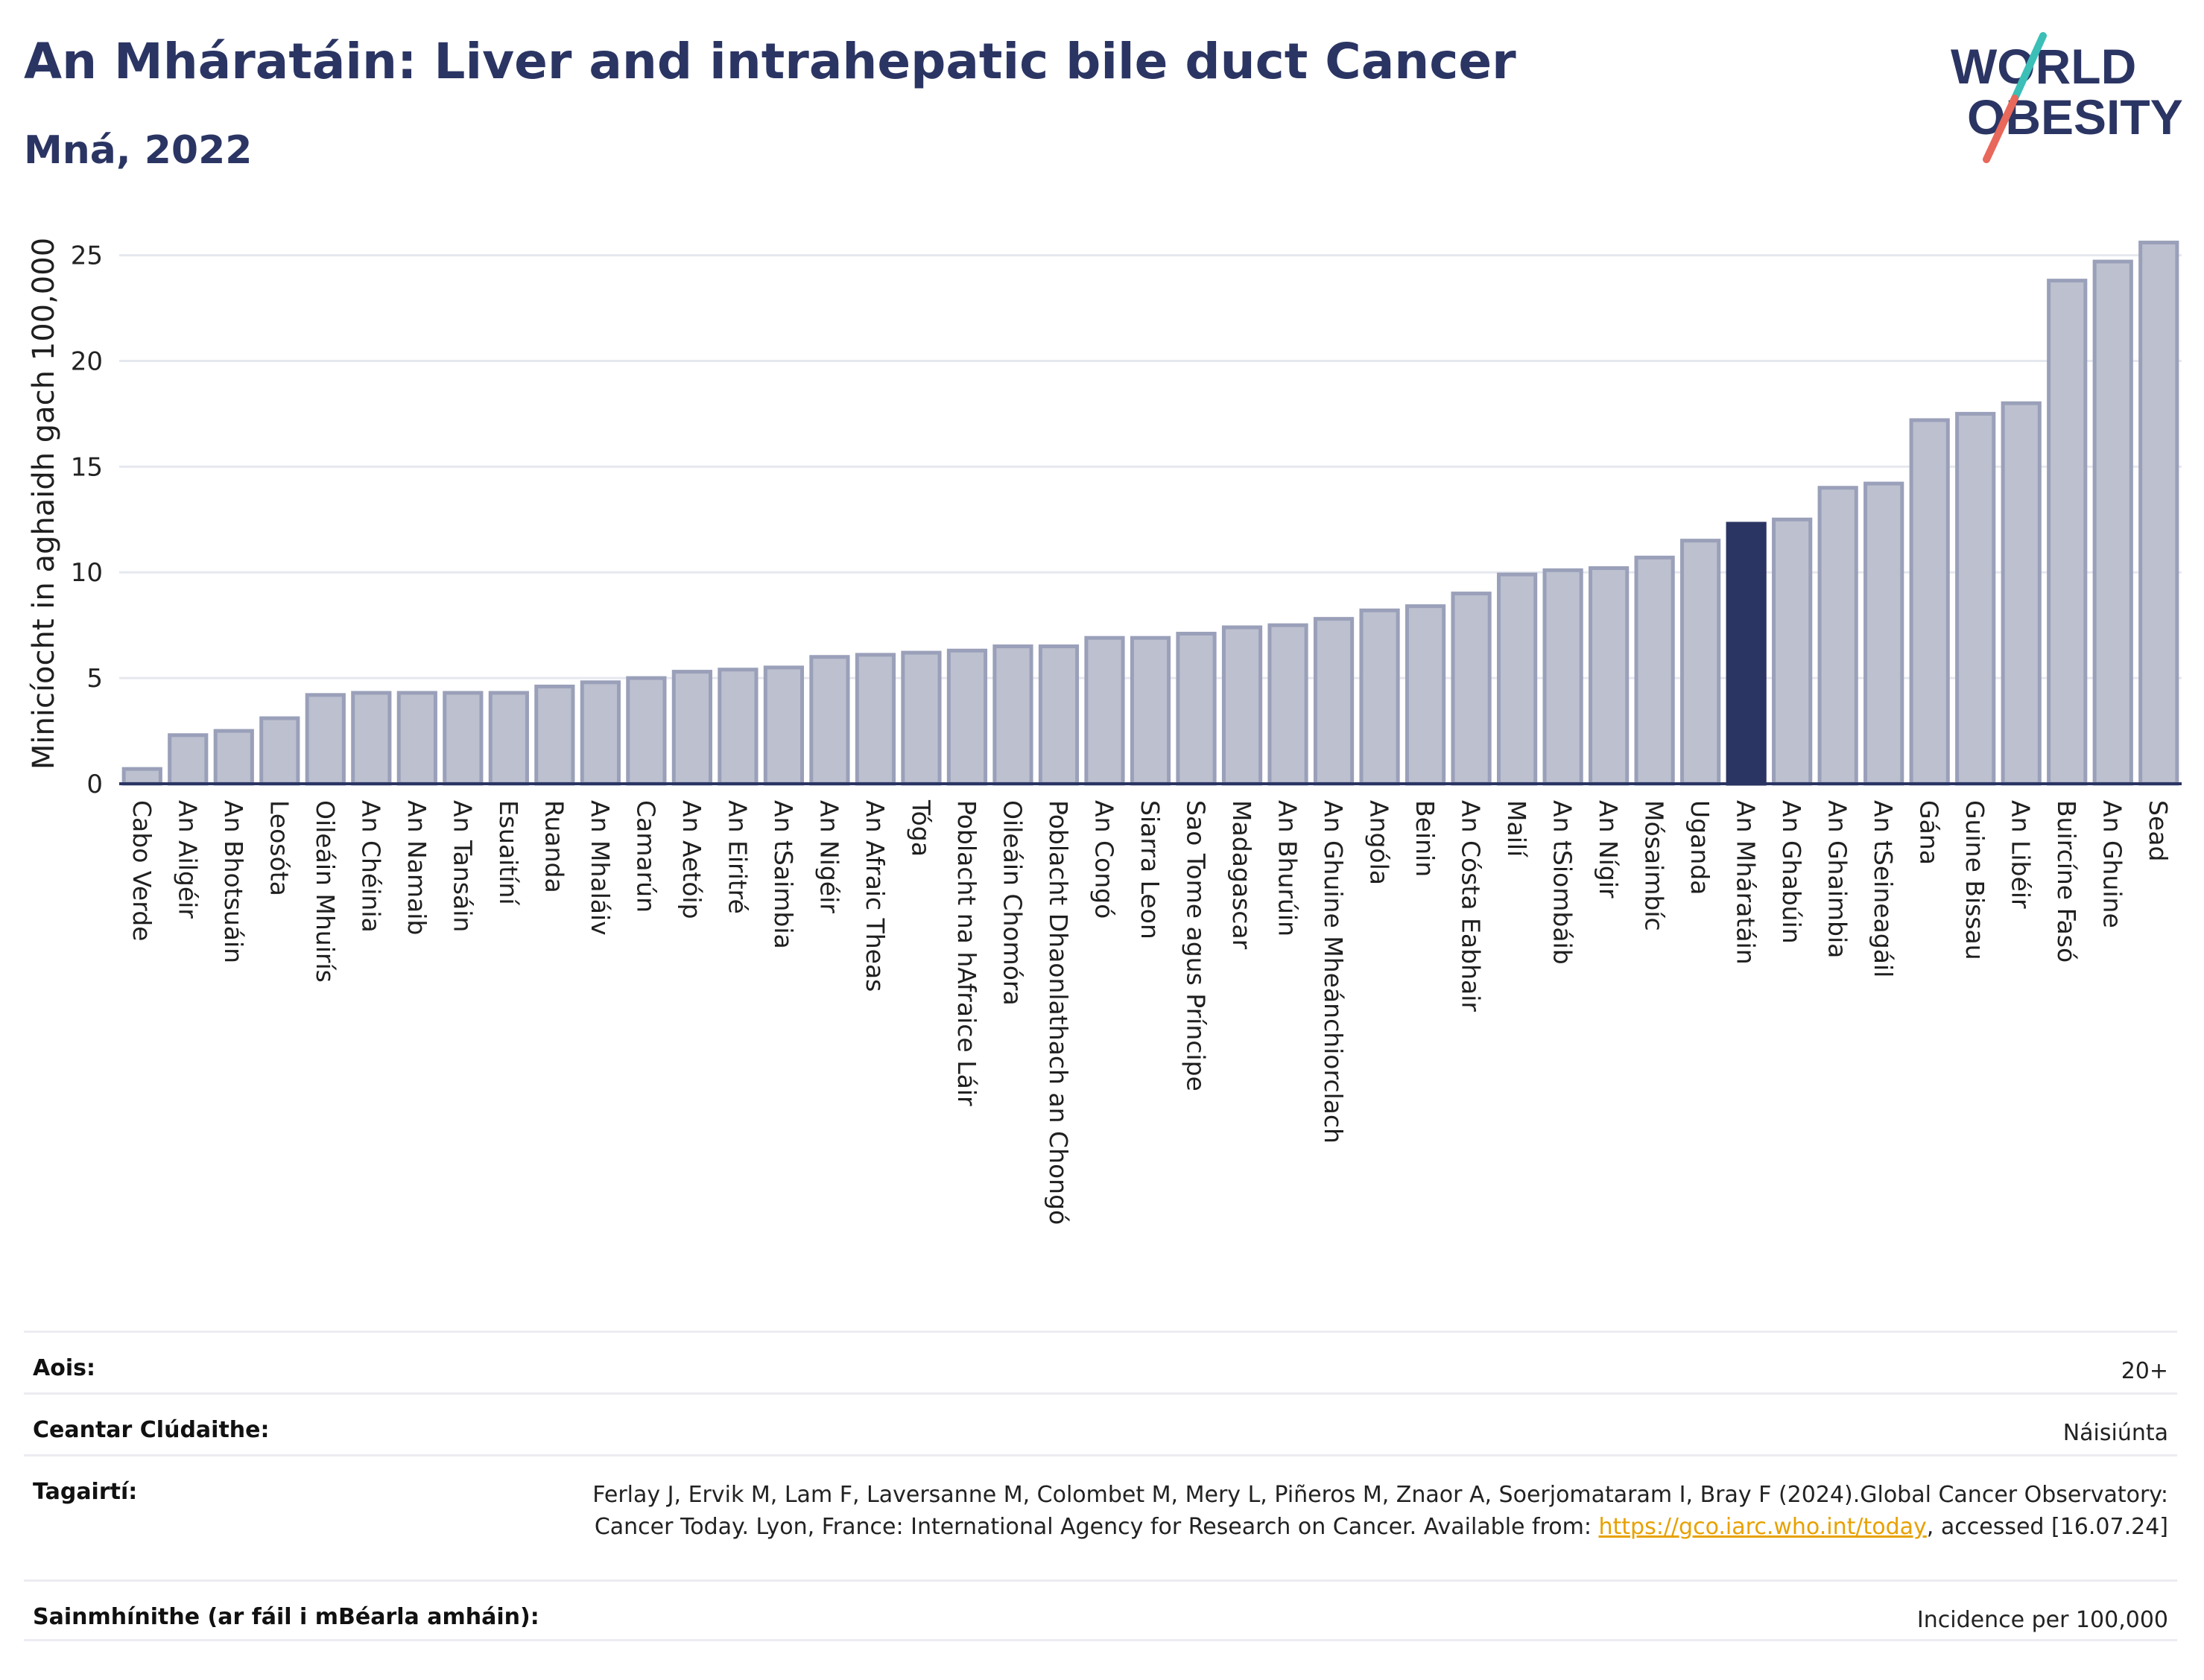 This screenshot has width=2204, height=1680. I want to click on info-value-age: 20+, so click(2144, 1371).